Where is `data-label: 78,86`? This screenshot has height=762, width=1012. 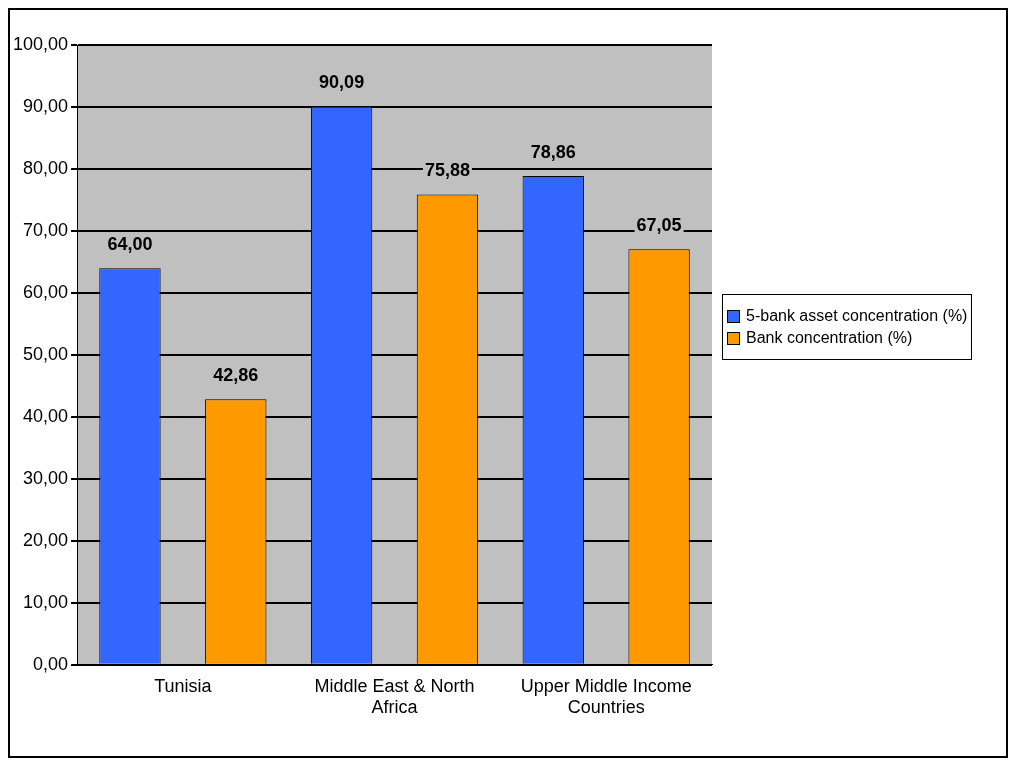 data-label: 78,86 is located at coordinates (553, 151).